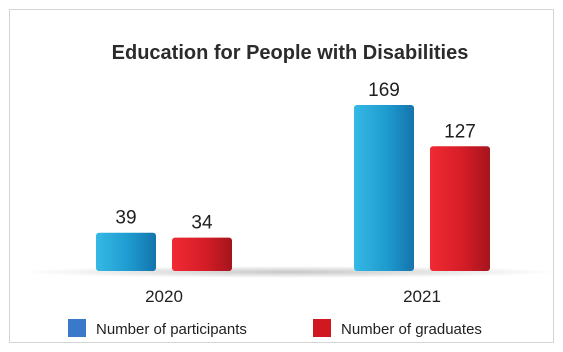 This screenshot has height=352, width=563. Describe the element at coordinates (290, 53) in the screenshot. I see `chart-title: Education for People with Disabilities` at that location.